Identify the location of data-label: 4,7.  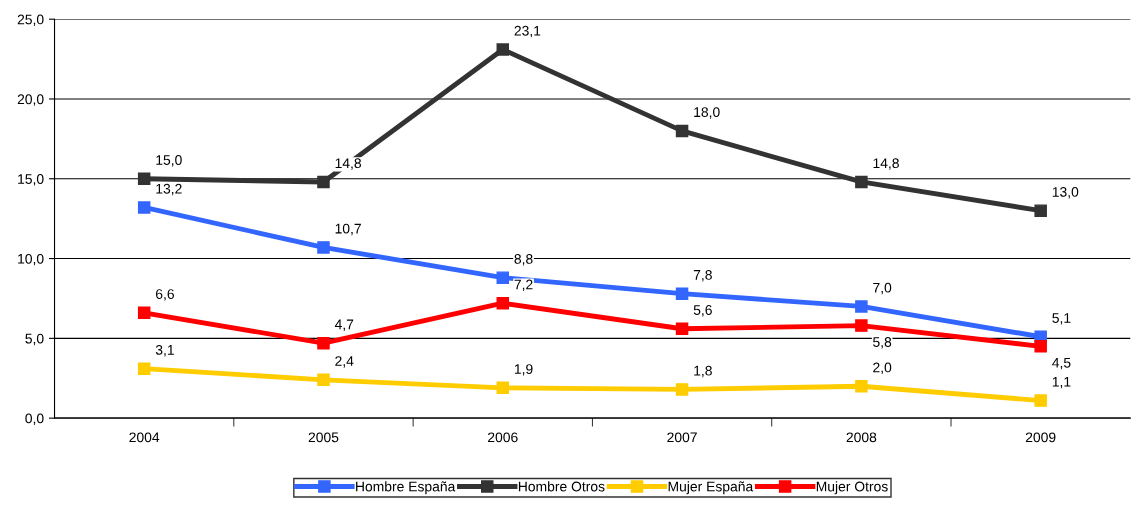
(344, 325).